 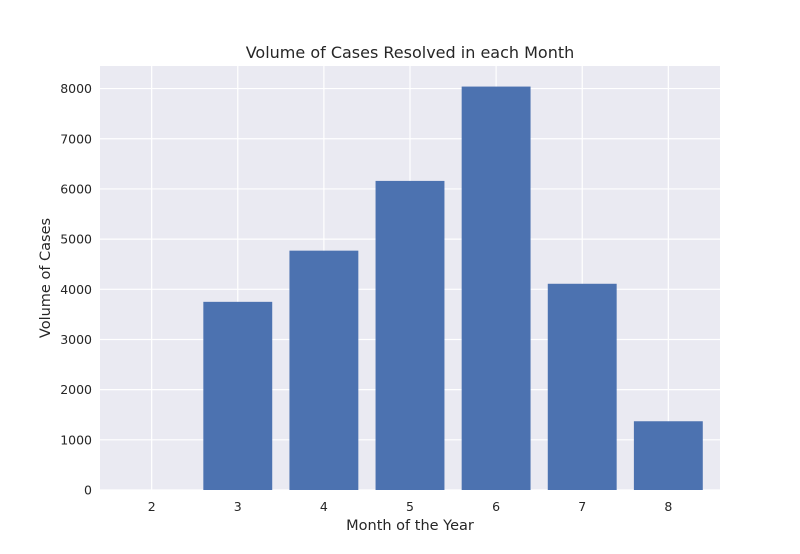 I want to click on x-tick-label: 5, so click(x=410, y=506).